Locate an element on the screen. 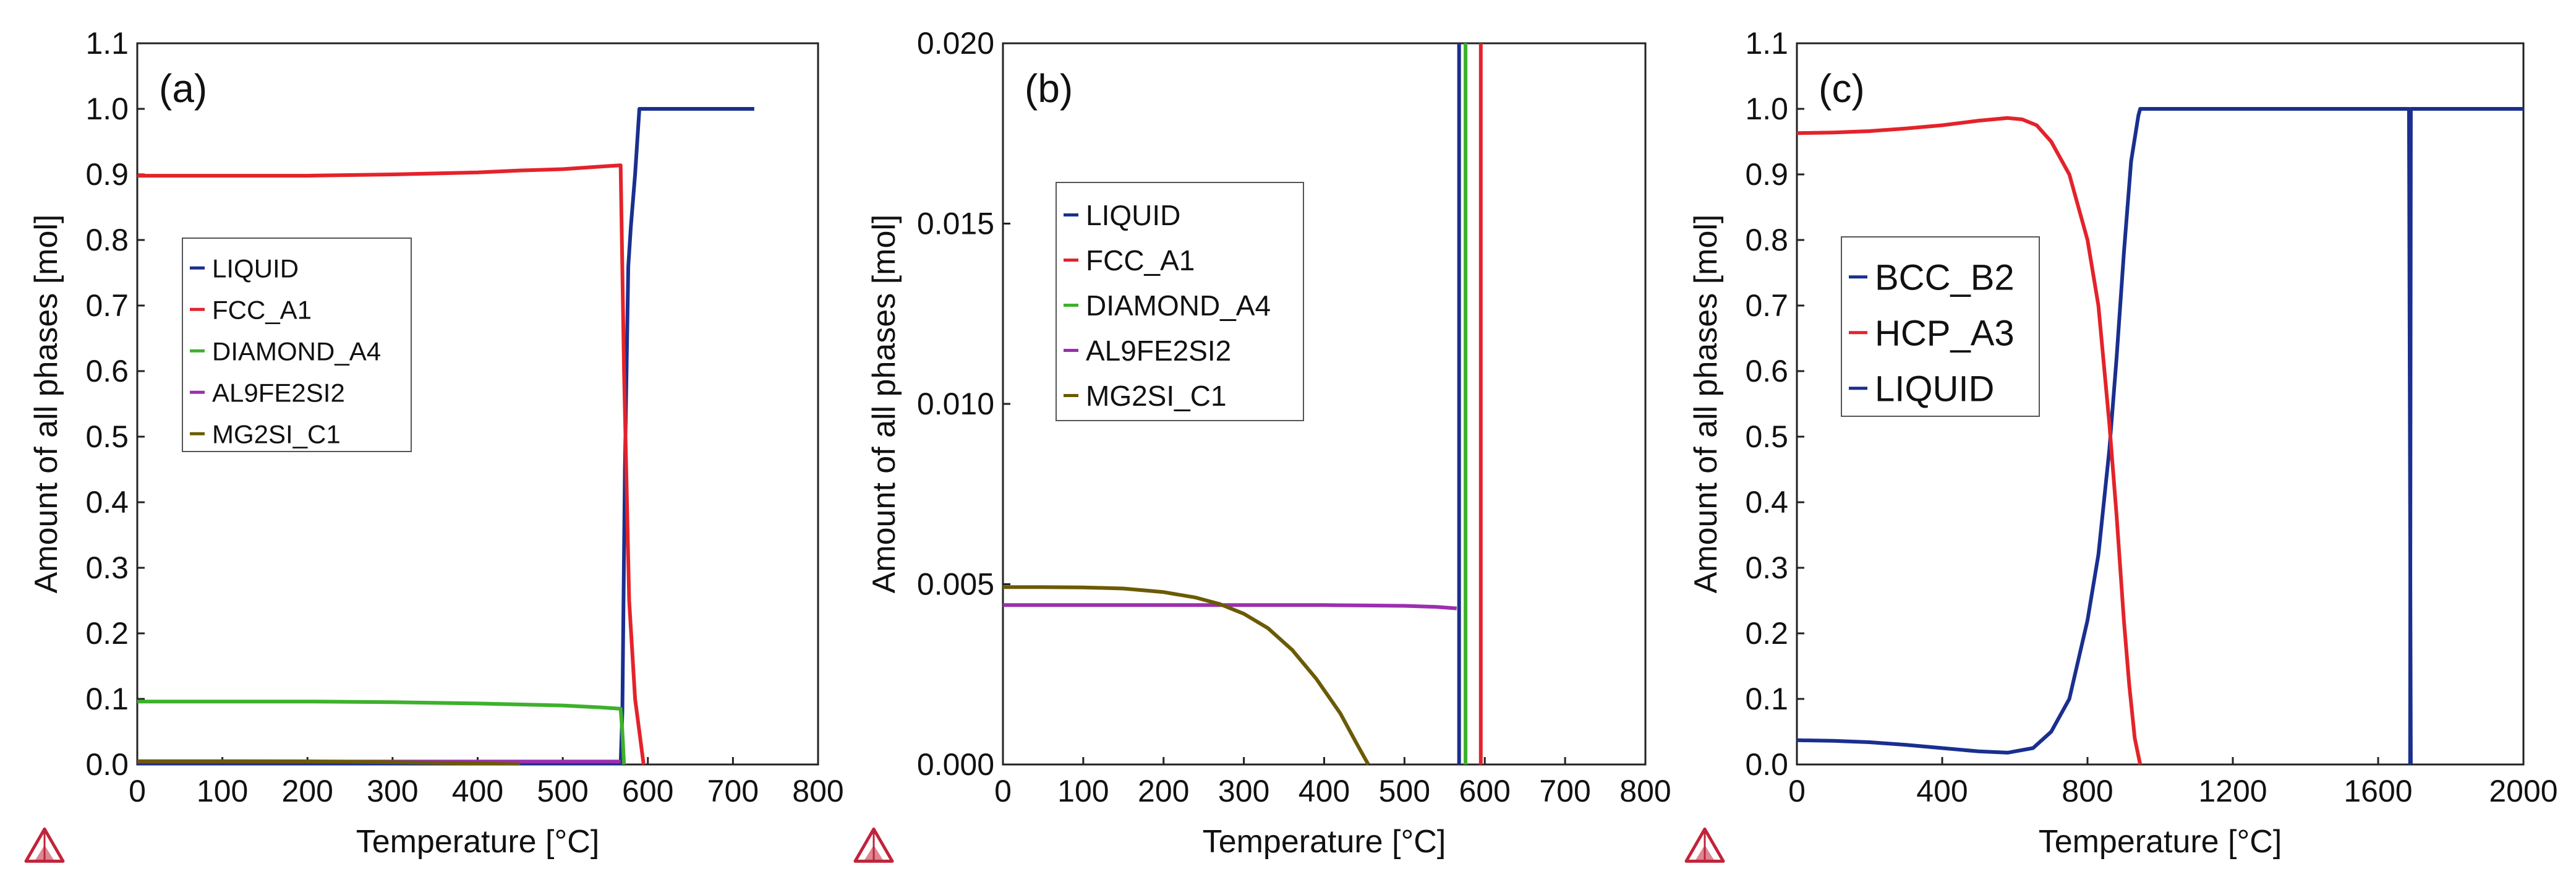 The width and height of the screenshot is (2576, 882). series-line-al9fe2si2 is located at coordinates (1230, 607).